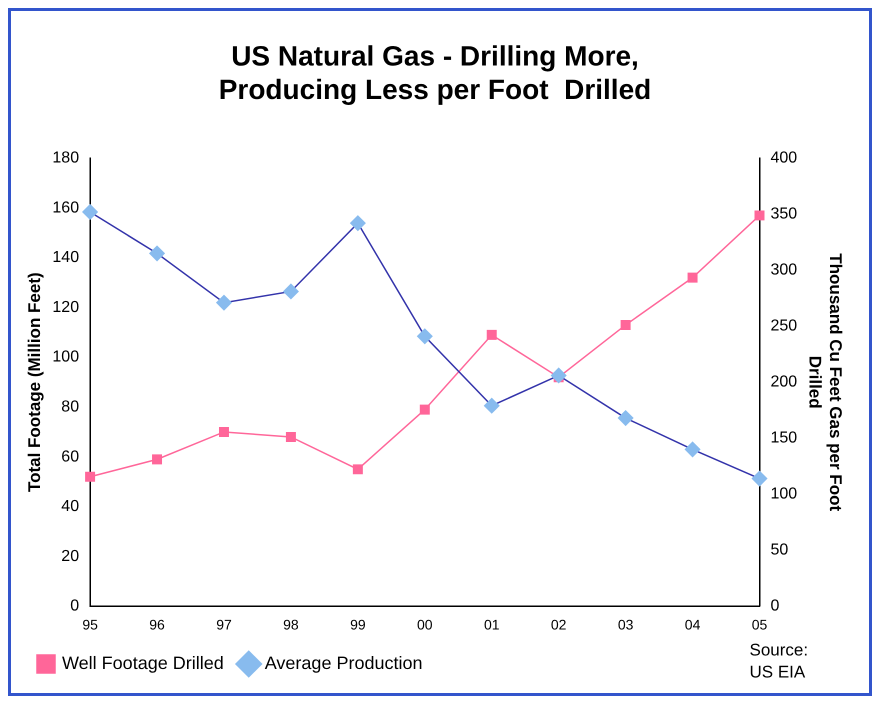 Image resolution: width=880 pixels, height=704 pixels. What do you see at coordinates (784, 494) in the screenshot?
I see `y2-tick-label: 100` at bounding box center [784, 494].